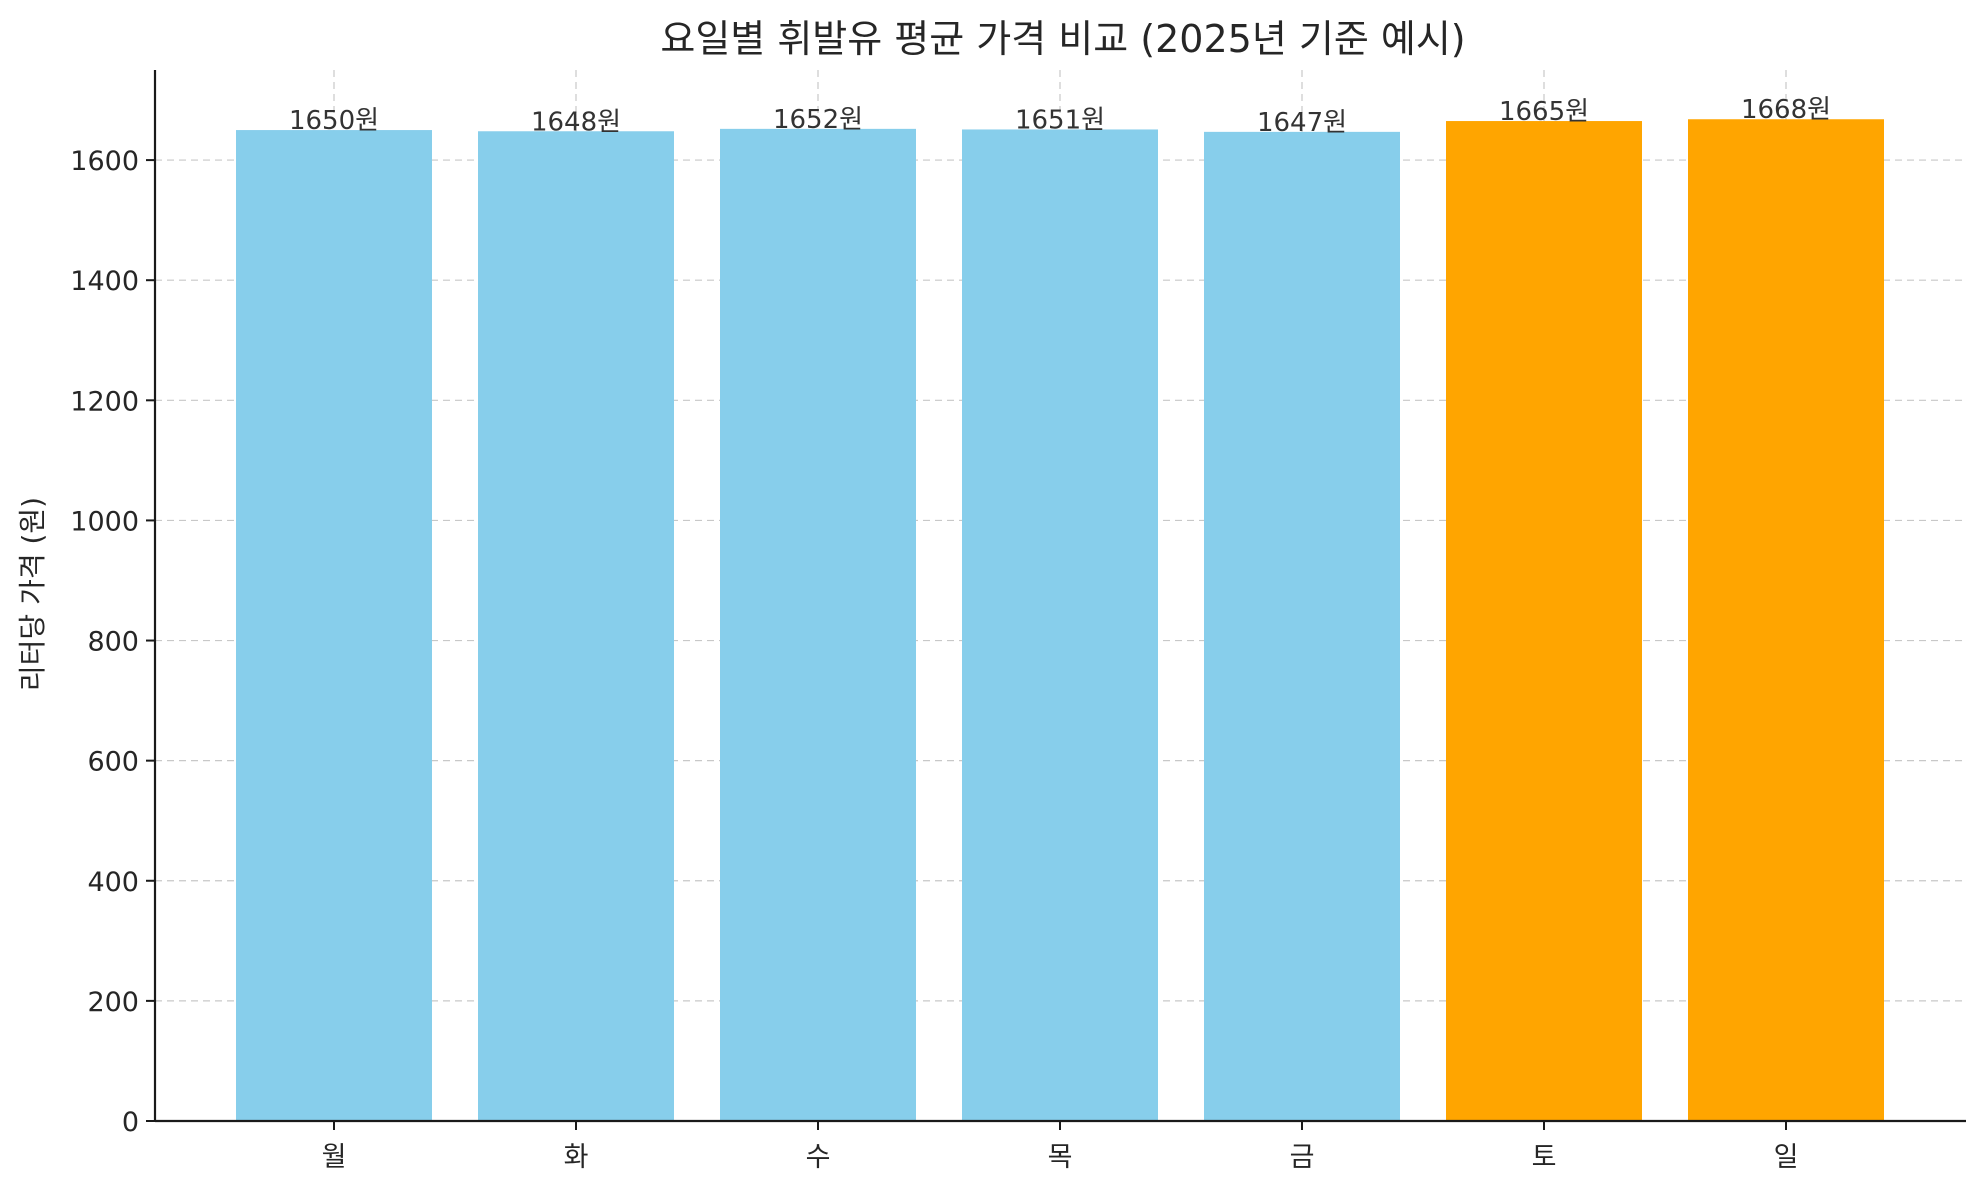 The image size is (1979, 1180). What do you see at coordinates (1786, 1157) in the screenshot?
I see `x-tick-label: 일` at bounding box center [1786, 1157].